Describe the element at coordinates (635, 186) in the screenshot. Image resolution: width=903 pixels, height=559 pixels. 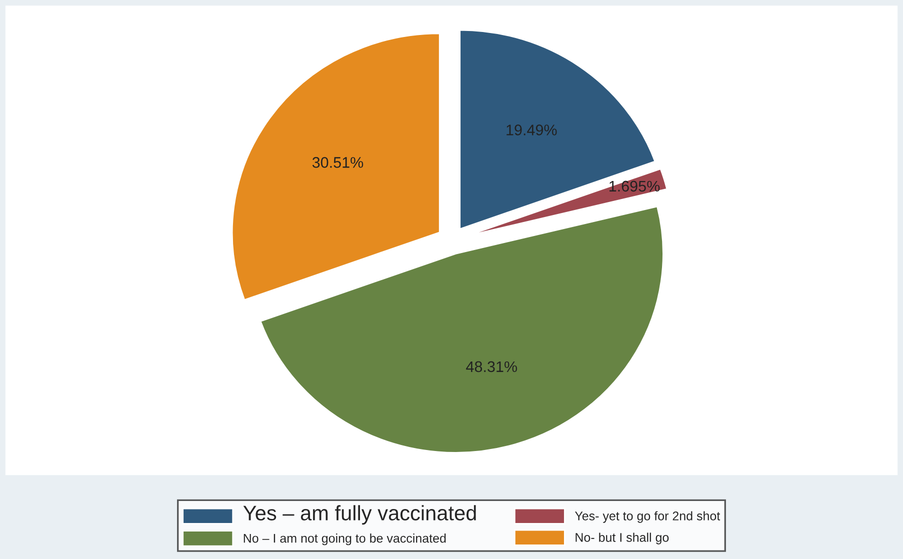
I see `data-label: 1.695%` at that location.